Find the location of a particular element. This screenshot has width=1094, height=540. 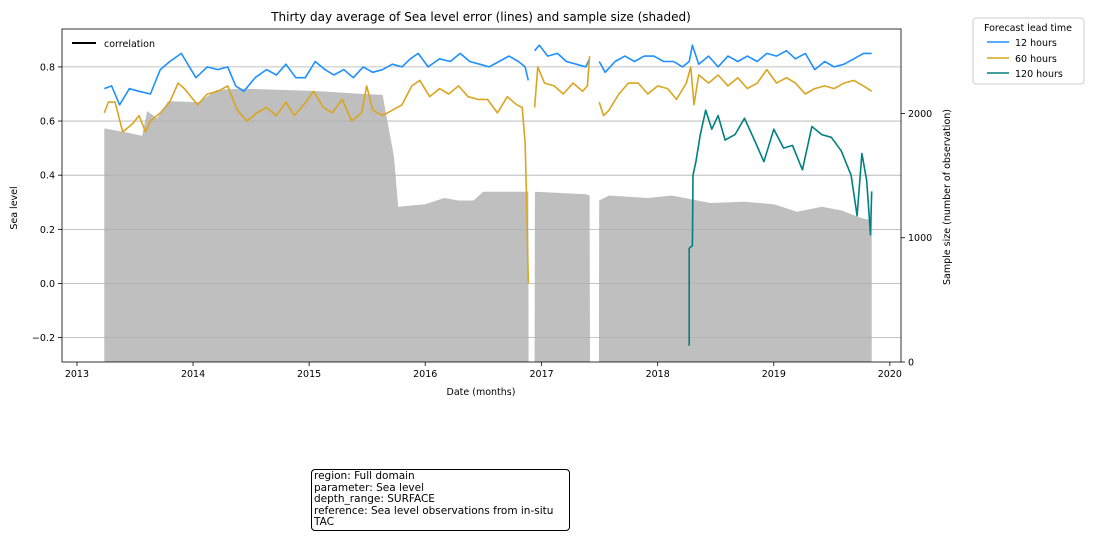

legend-top-left: correlation is located at coordinates (113, 44).